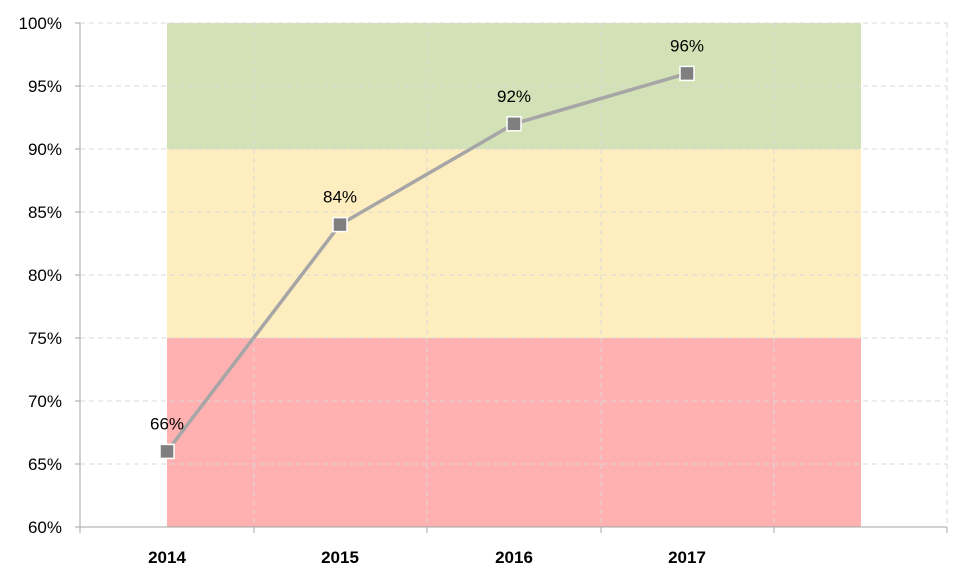  I want to click on y-tick-label: 70%, so click(45, 401).